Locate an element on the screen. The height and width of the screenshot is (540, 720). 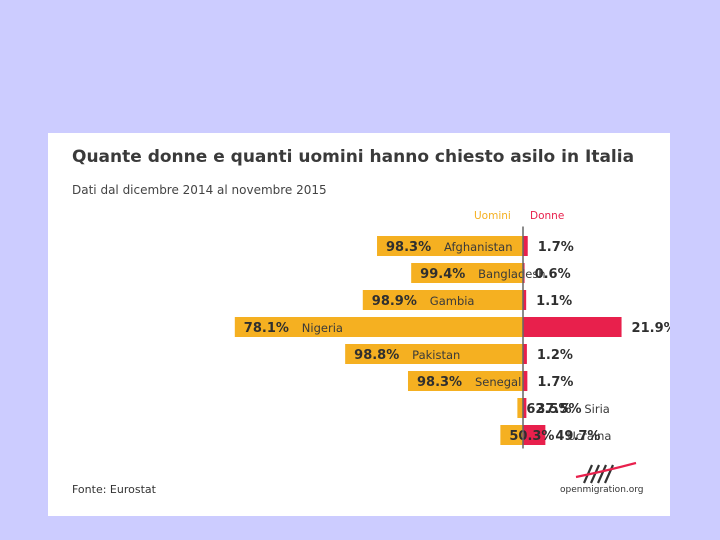
bar-men-pakistan is located at coordinates (434, 354).